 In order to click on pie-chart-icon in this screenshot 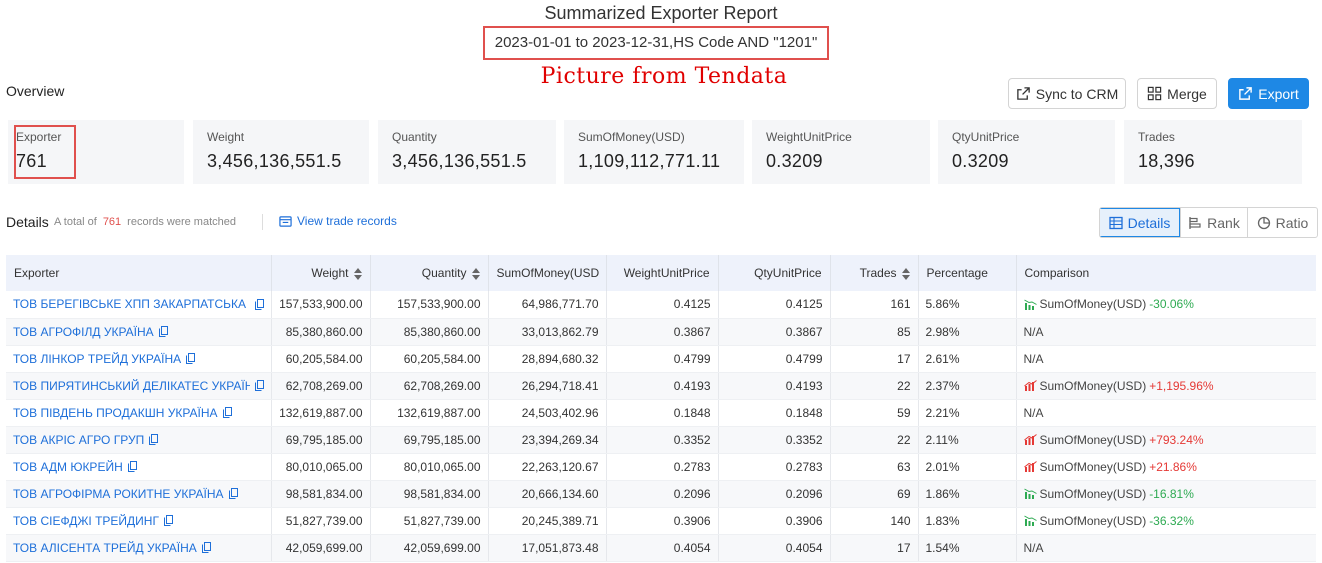, I will do `click(1263, 222)`.